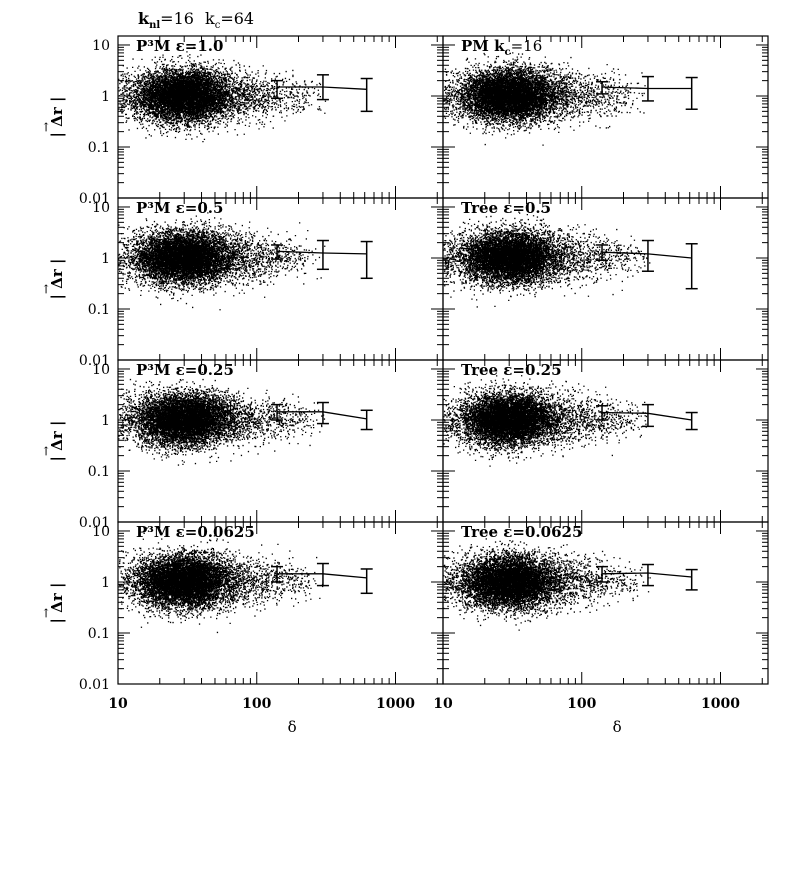 This screenshot has width=802, height=872. Describe the element at coordinates (506, 208) in the screenshot. I see `panel-label: Tree ε=0.5` at that location.